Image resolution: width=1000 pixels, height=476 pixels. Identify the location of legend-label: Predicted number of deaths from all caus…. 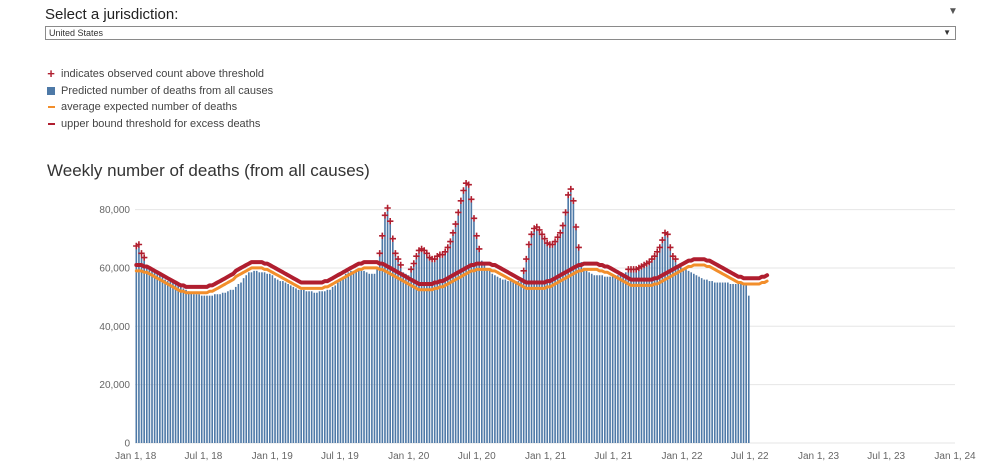
(167, 90).